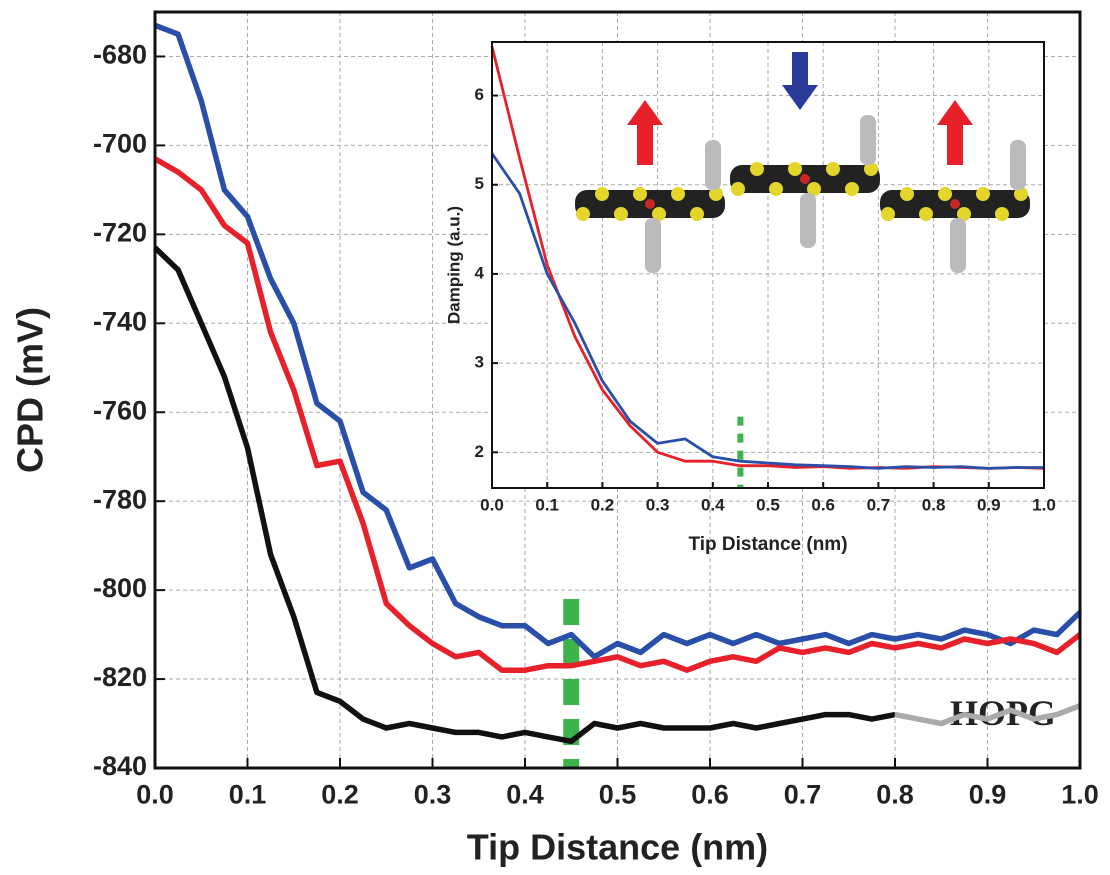 The image size is (1110, 875). I want to click on y-tick-label: -700, so click(120, 144).